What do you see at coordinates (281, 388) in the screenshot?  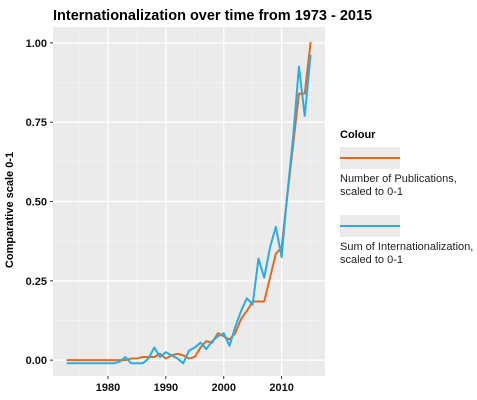 I see `x-tick-label: 2010` at bounding box center [281, 388].